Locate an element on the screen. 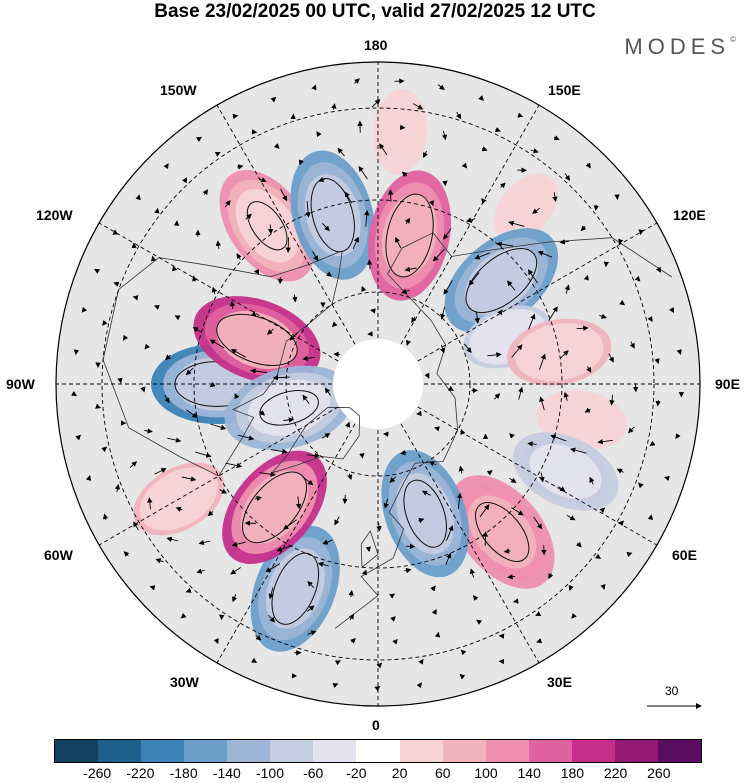  reference-vector: 30 is located at coordinates (675, 699).